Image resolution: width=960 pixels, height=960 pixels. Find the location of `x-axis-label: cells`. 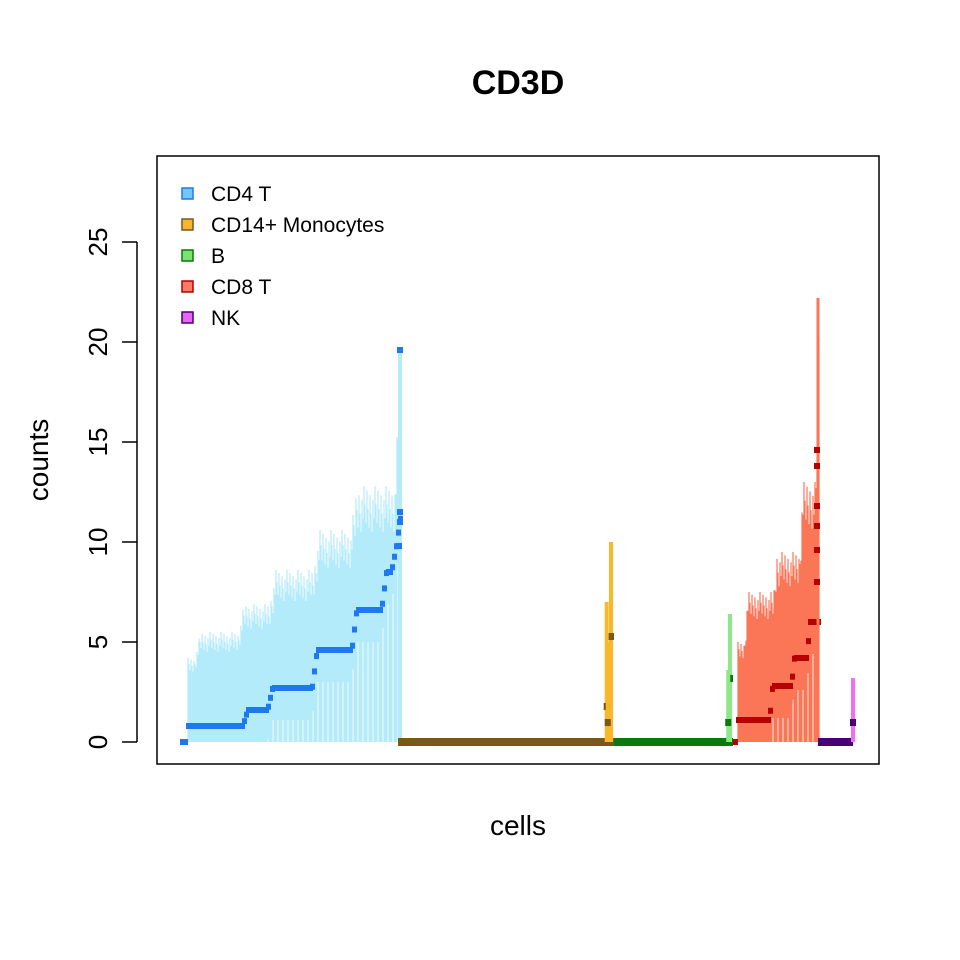

x-axis-label: cells is located at coordinates (518, 825).